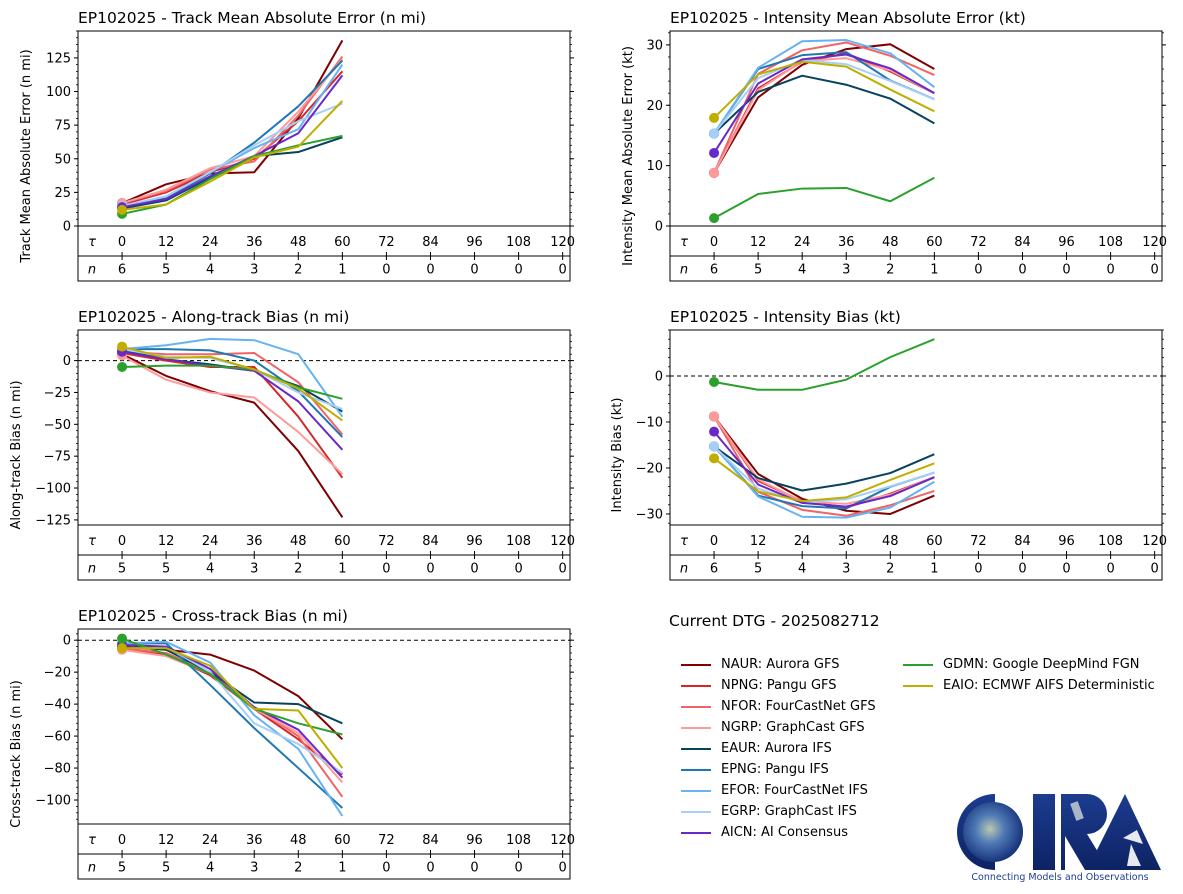 This screenshot has height=894, width=1183. What do you see at coordinates (846, 270) in the screenshot?
I see `n-value: 3` at bounding box center [846, 270].